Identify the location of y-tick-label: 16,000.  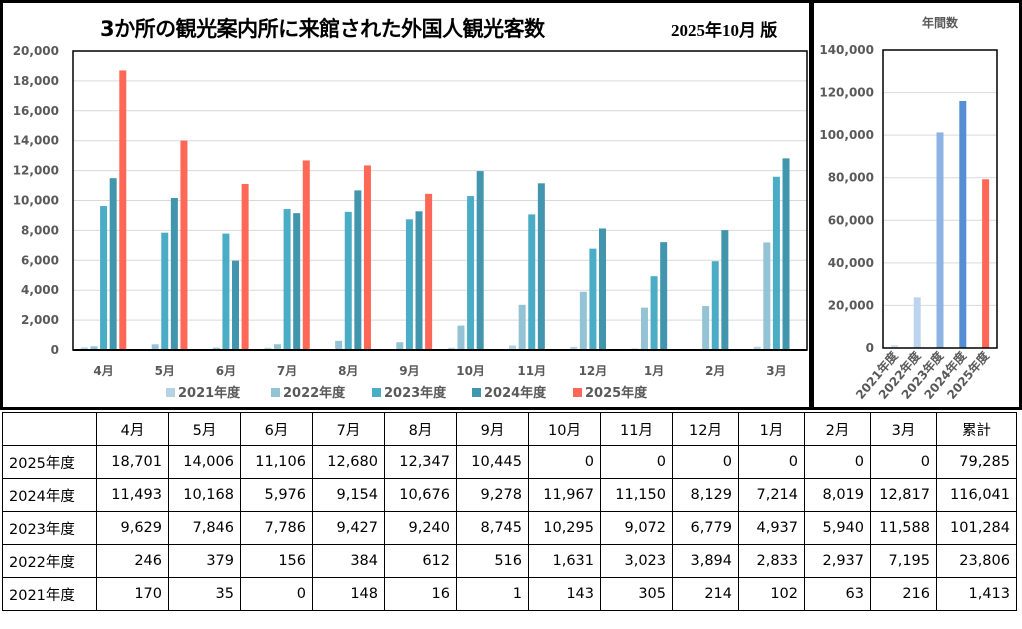
(36, 111).